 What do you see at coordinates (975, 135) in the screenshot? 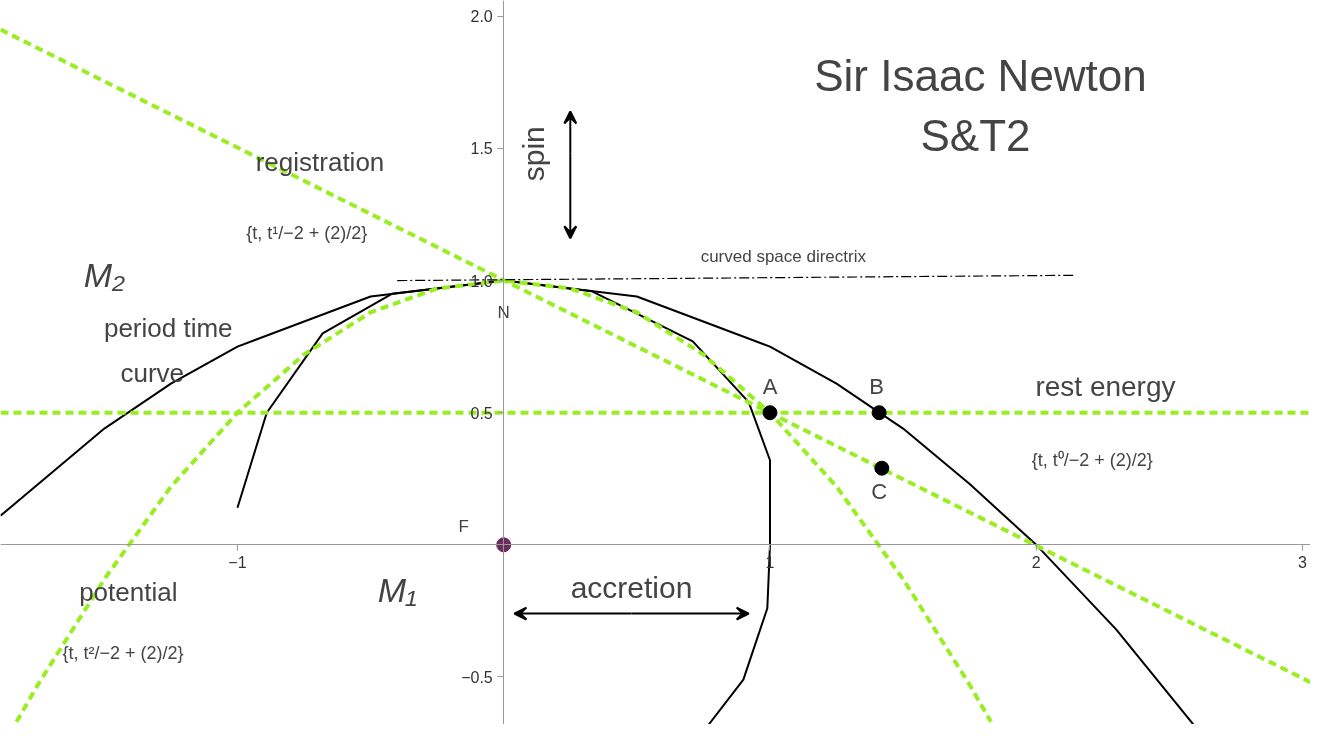
I see `text: S&T2` at bounding box center [975, 135].